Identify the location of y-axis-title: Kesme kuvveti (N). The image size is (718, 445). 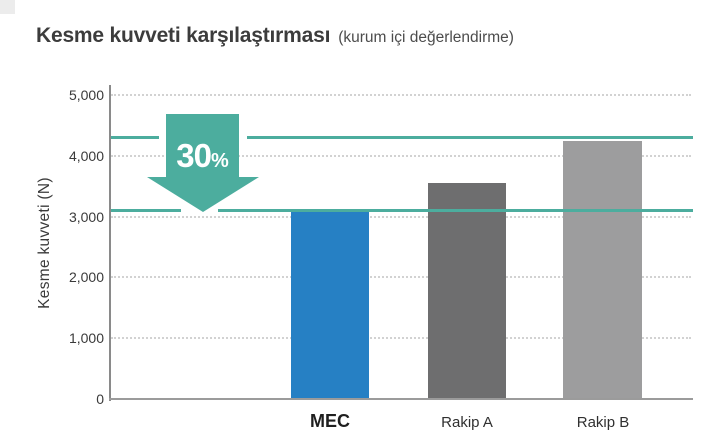
(44, 243).